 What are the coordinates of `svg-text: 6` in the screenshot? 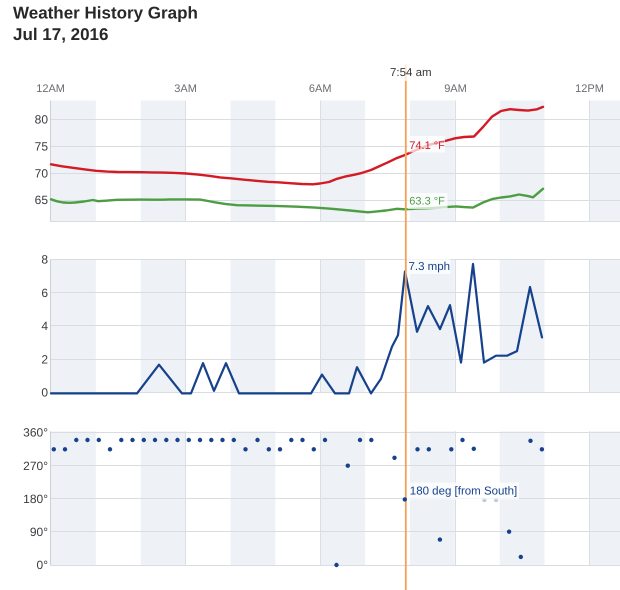 It's located at (44, 293).